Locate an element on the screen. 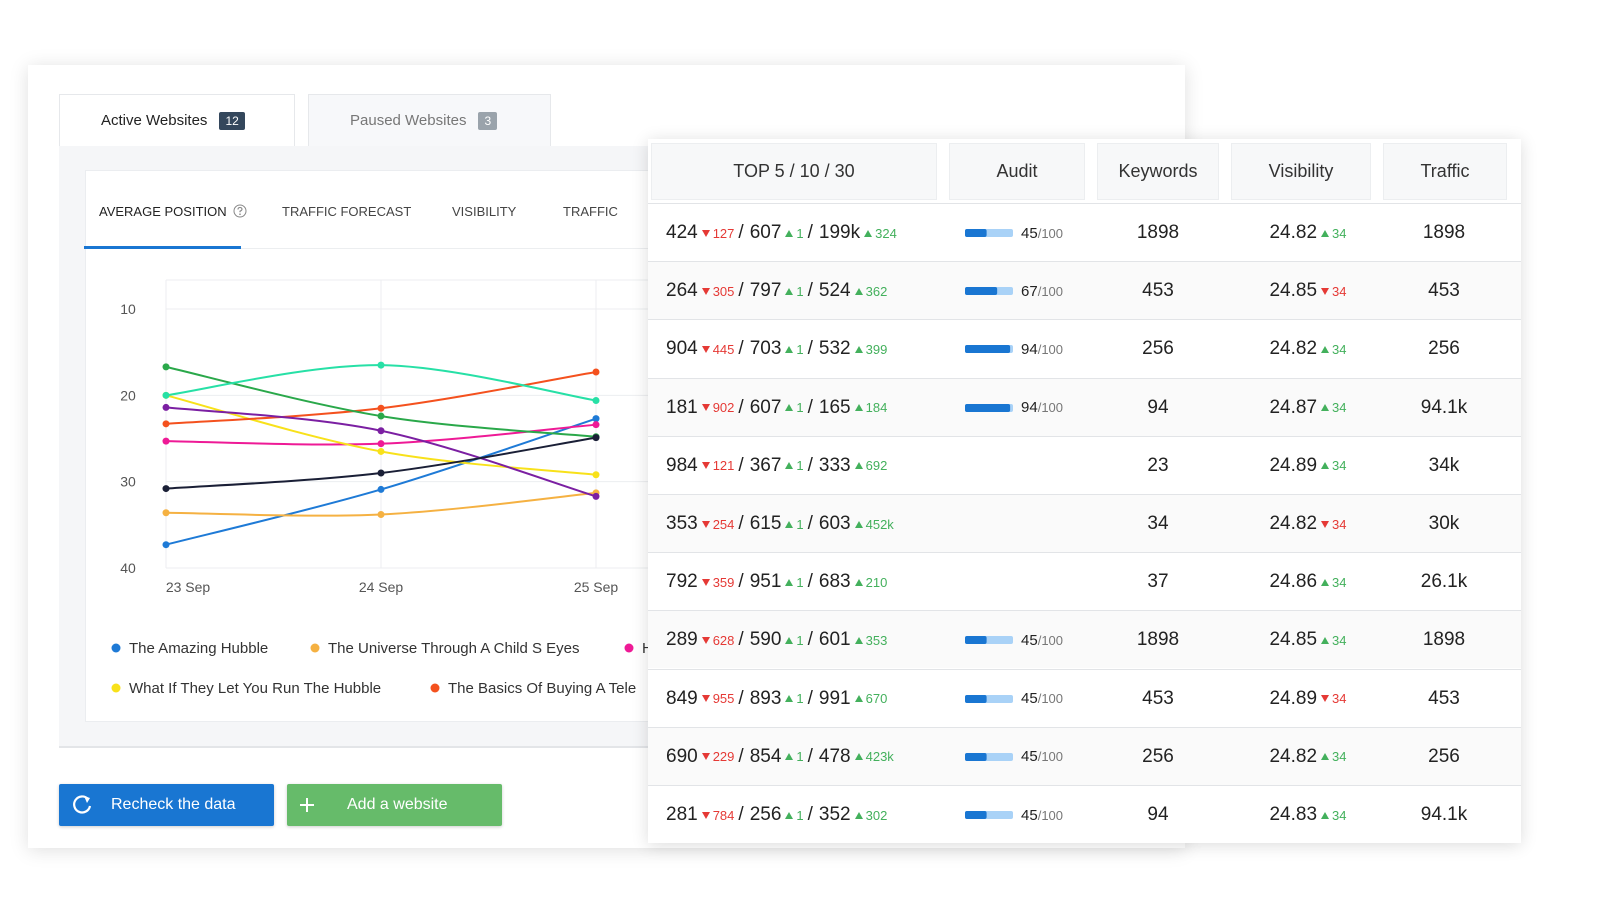 The image size is (1600, 924). position-change: 784 is located at coordinates (723, 815).